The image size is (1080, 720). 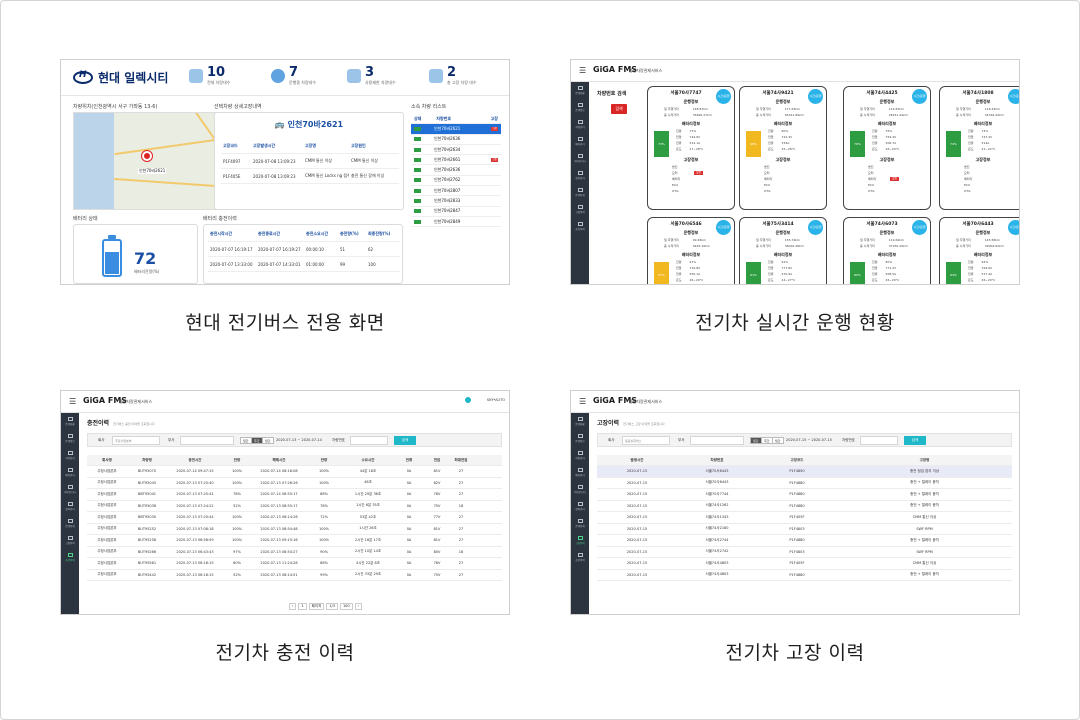 What do you see at coordinates (316, 606) in the screenshot?
I see `pager-item: 페이지` at bounding box center [316, 606].